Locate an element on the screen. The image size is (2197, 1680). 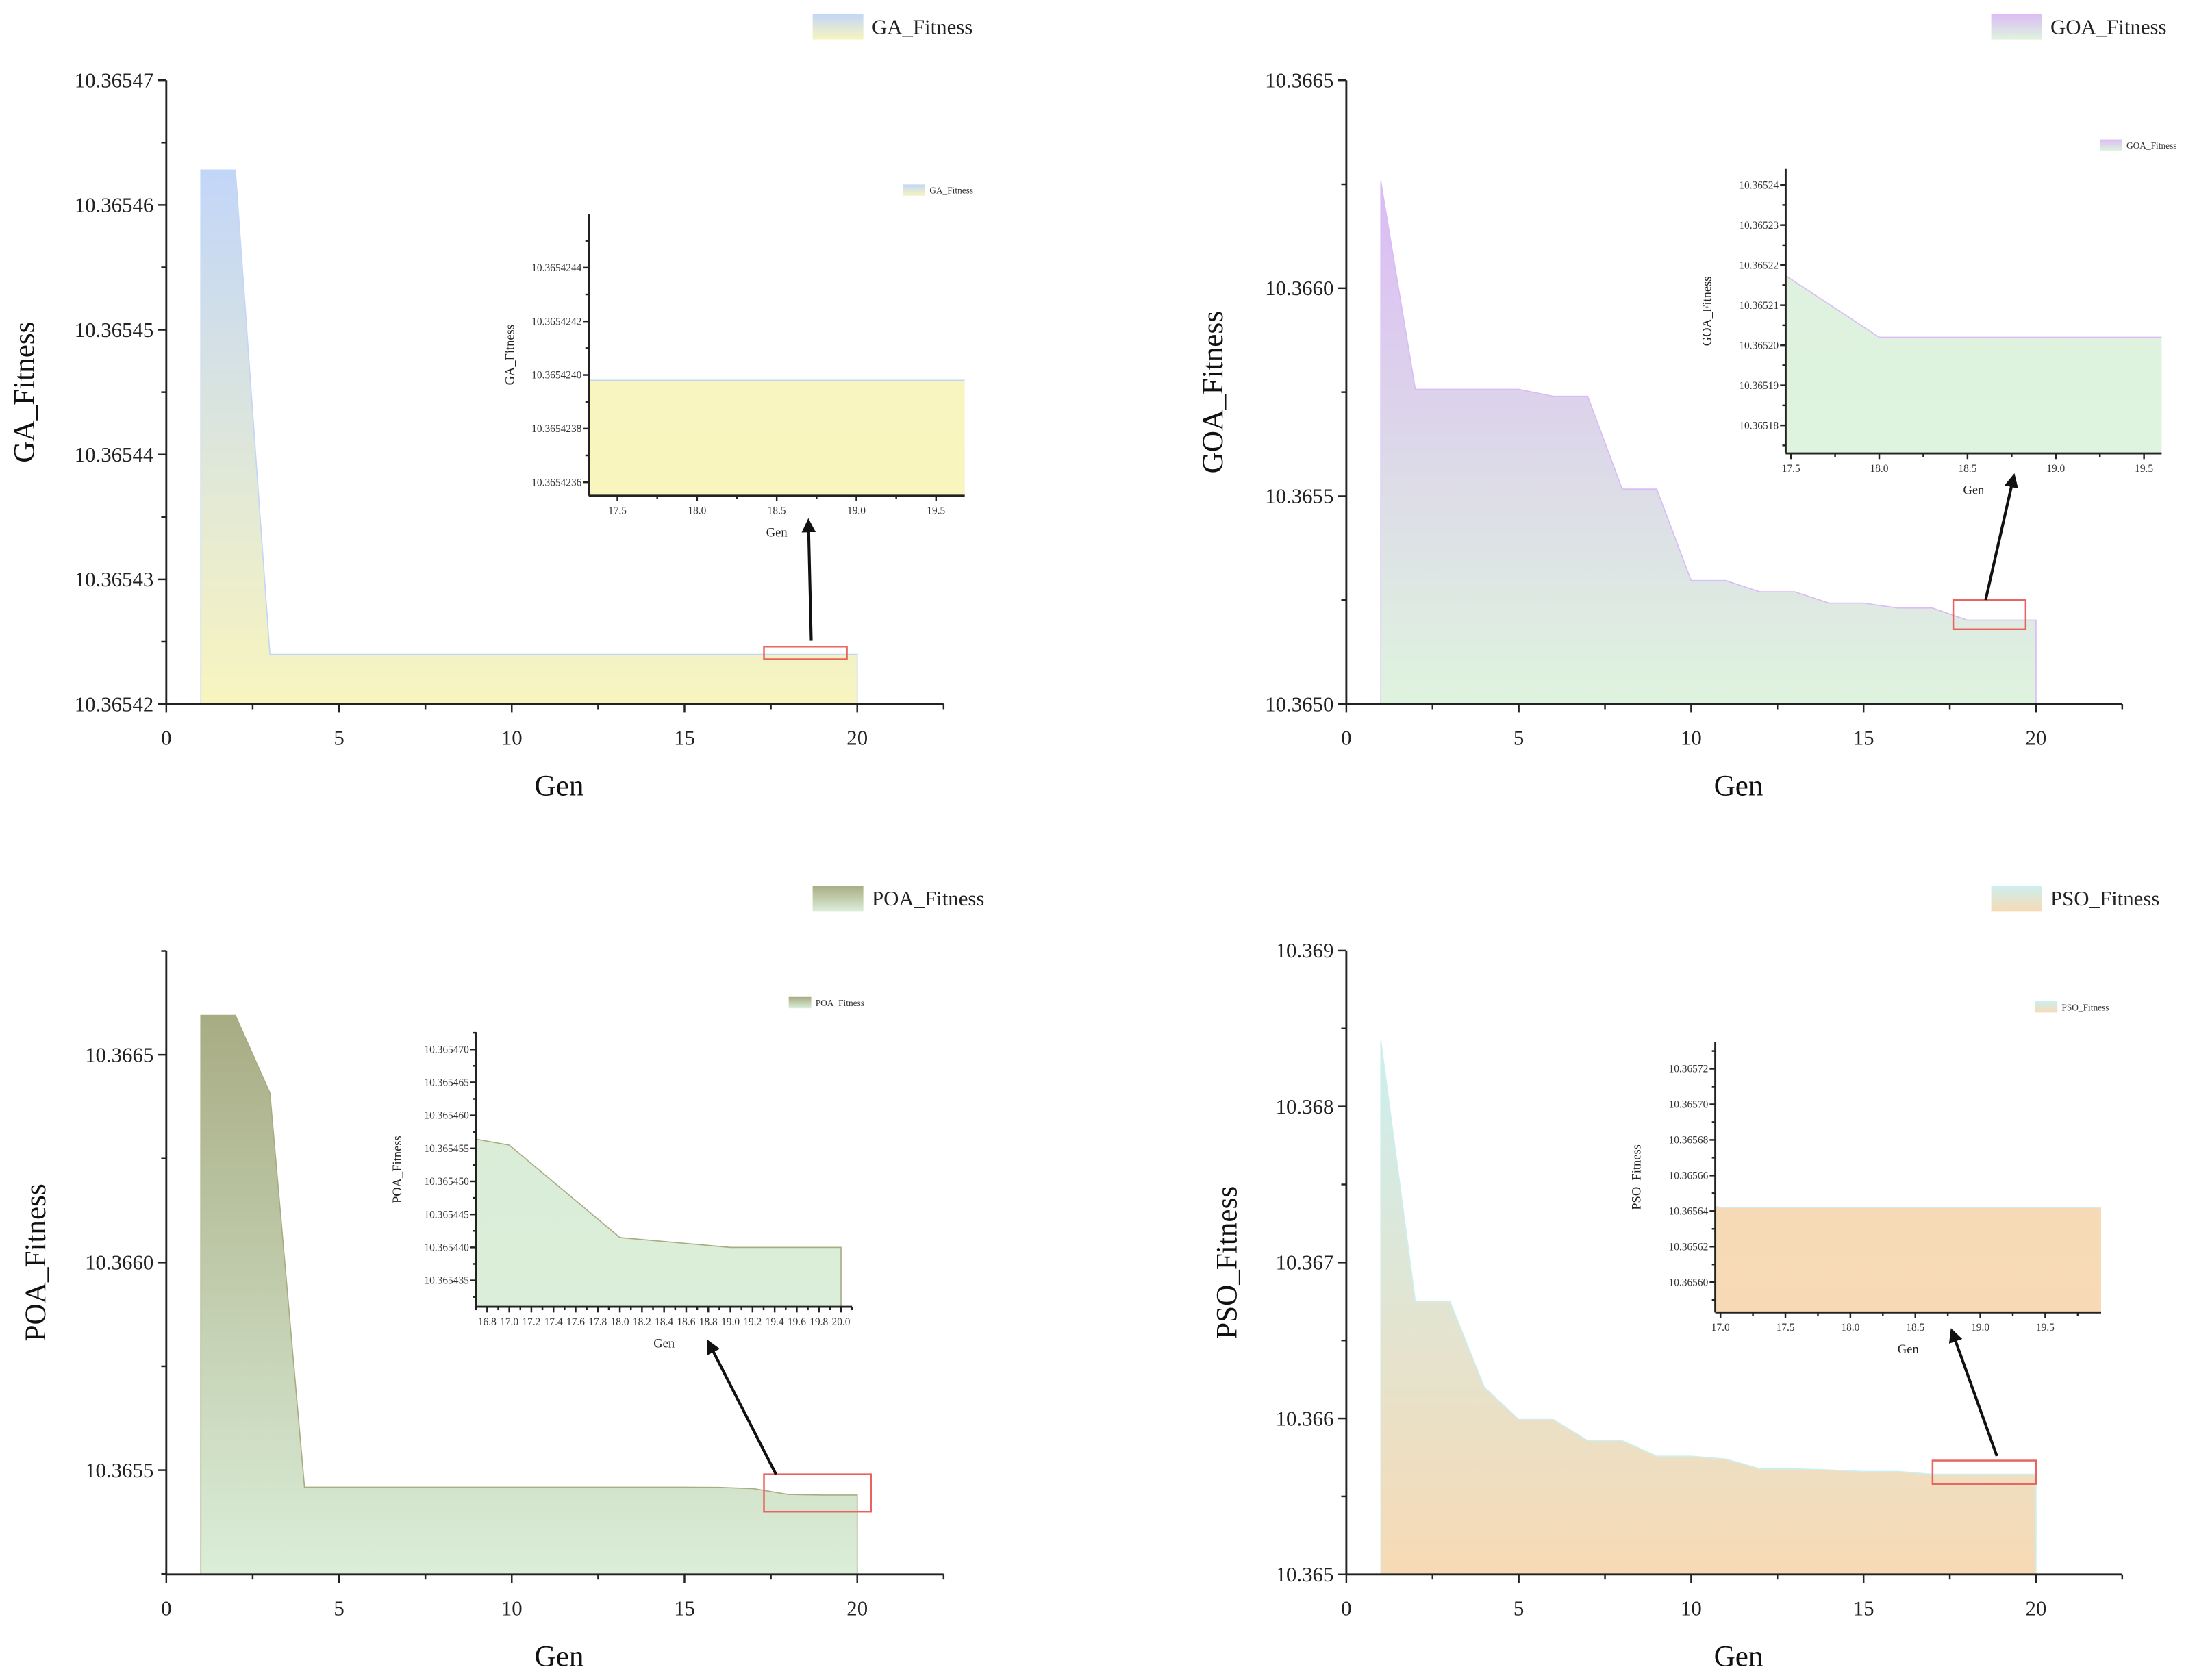
x-tick-label: 19.8 is located at coordinates (819, 1322).